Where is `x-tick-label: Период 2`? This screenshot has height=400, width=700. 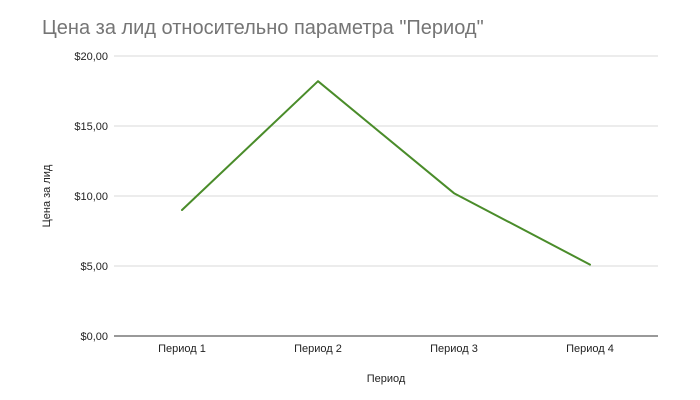 x-tick-label: Период 2 is located at coordinates (318, 349).